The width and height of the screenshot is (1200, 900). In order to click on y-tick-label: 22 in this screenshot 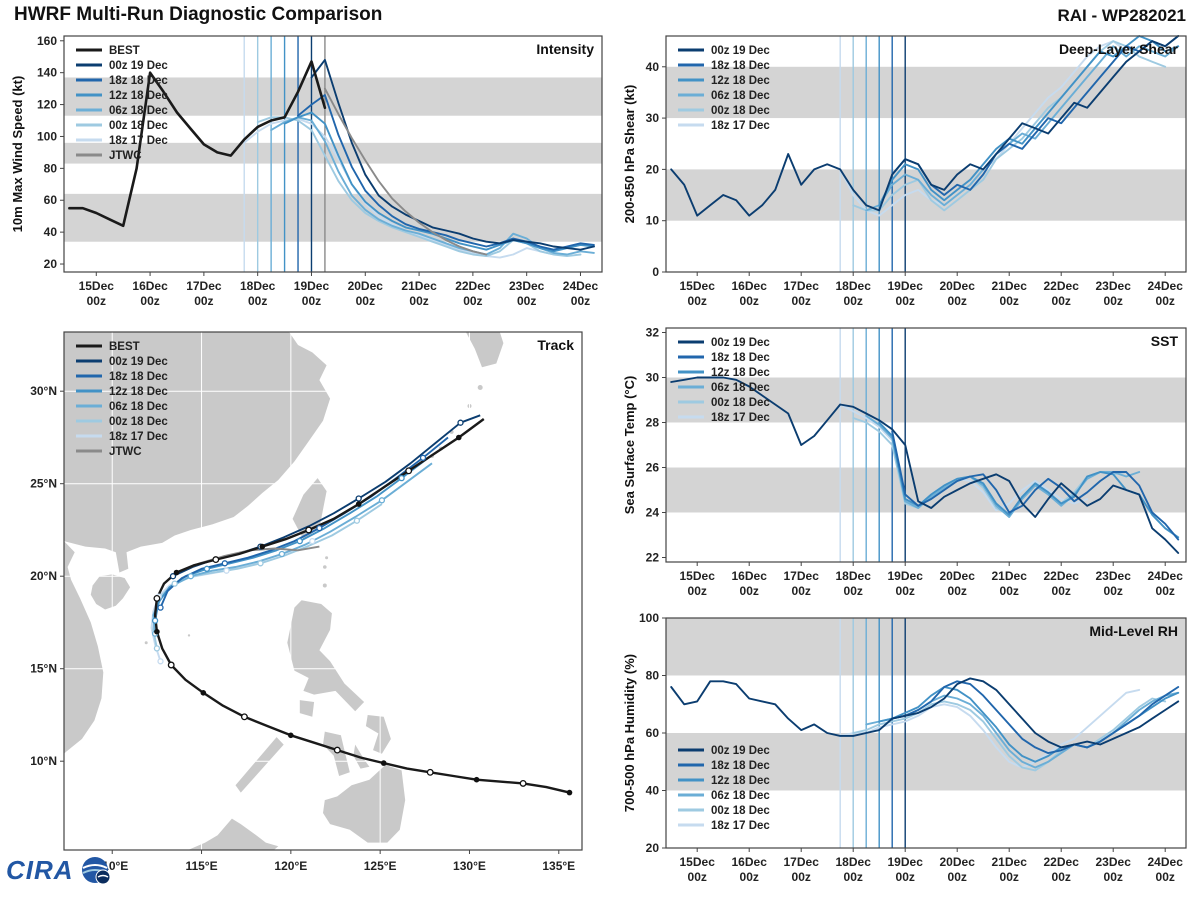, I will do `click(653, 558)`.